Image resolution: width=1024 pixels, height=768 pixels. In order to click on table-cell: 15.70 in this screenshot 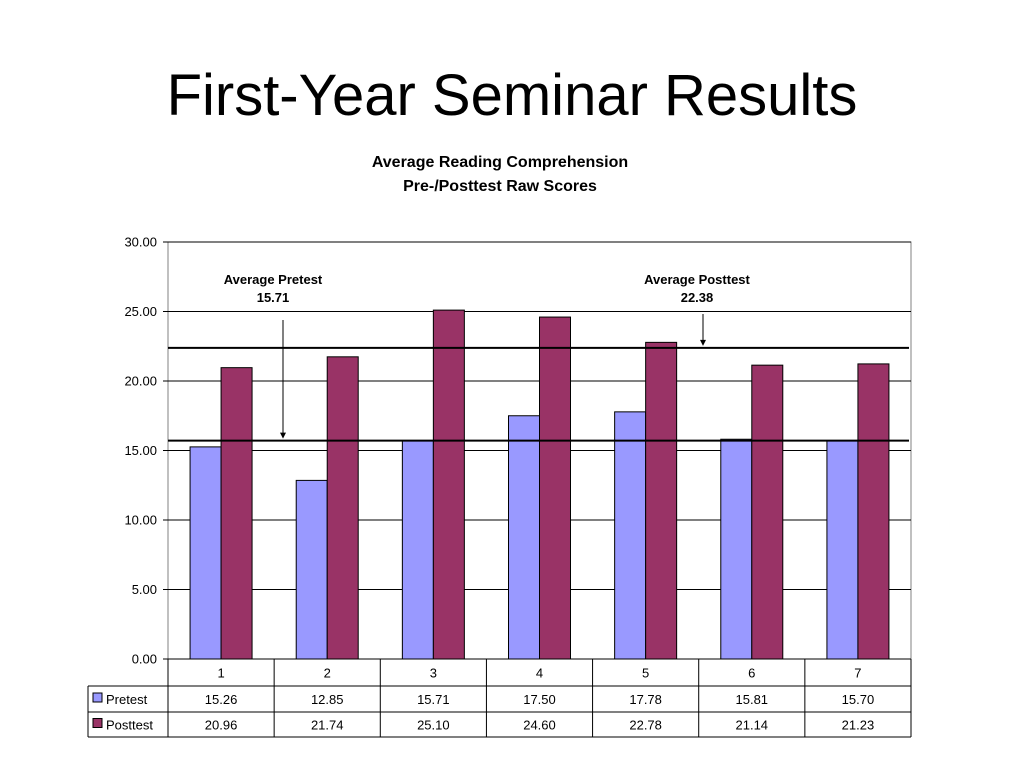, I will do `click(858, 699)`.